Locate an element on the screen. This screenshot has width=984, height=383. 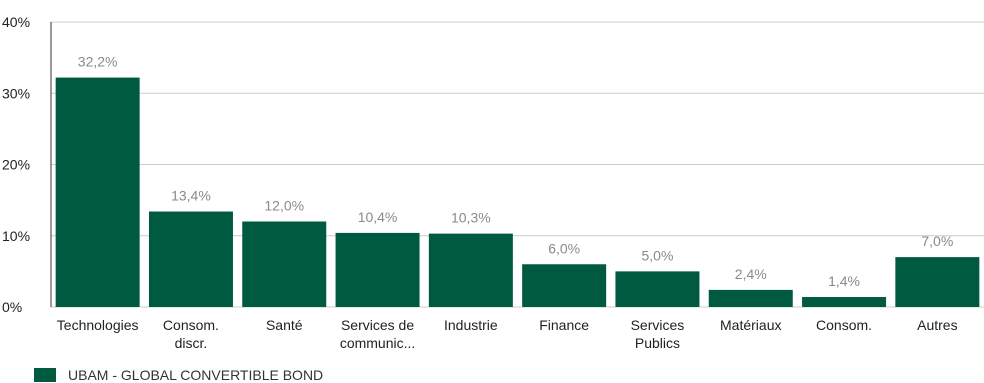
bar-value-label: 10,4% is located at coordinates (378, 217).